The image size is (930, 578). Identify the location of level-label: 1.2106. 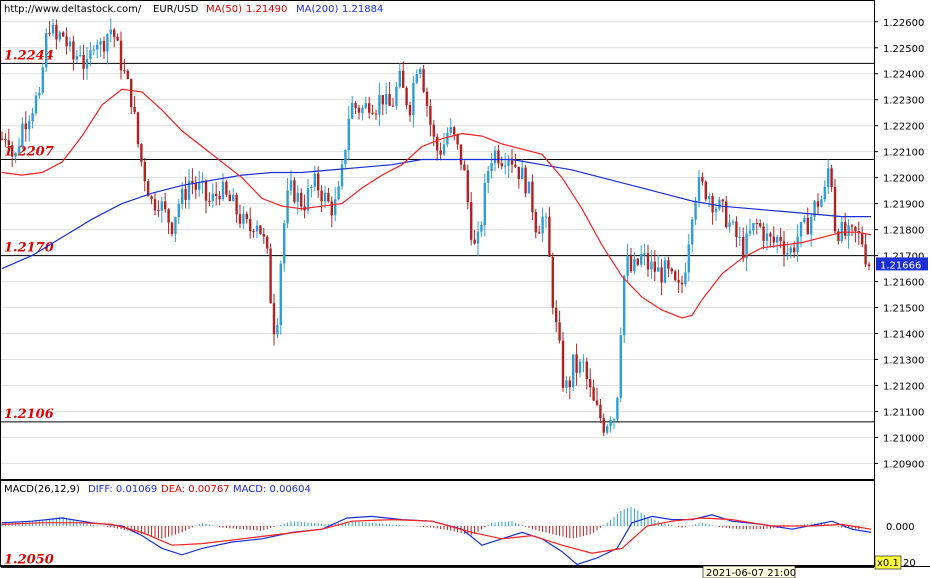
(29, 414).